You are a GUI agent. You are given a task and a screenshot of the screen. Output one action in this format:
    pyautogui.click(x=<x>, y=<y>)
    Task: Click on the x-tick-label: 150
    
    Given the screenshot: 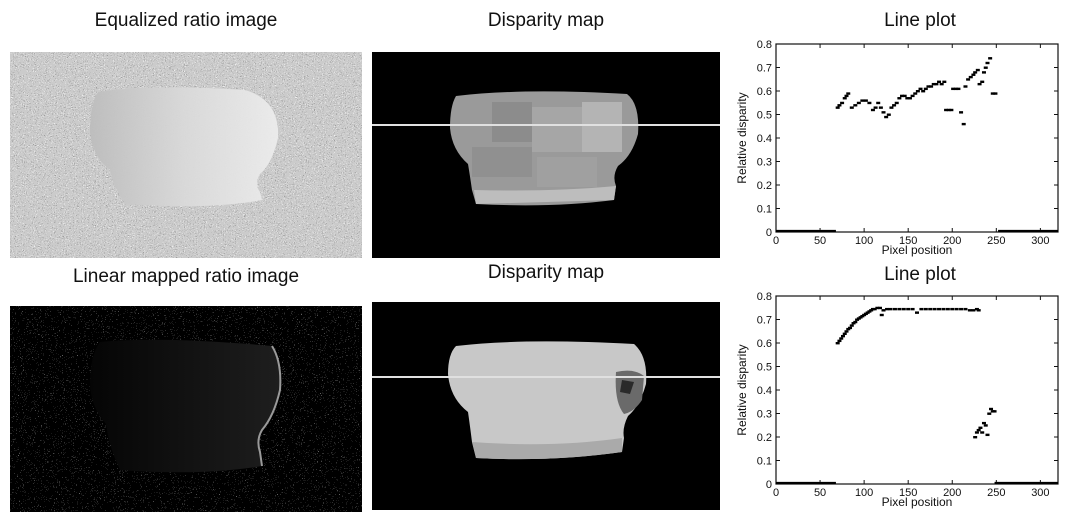 What is the action you would take?
    pyautogui.click(x=908, y=241)
    